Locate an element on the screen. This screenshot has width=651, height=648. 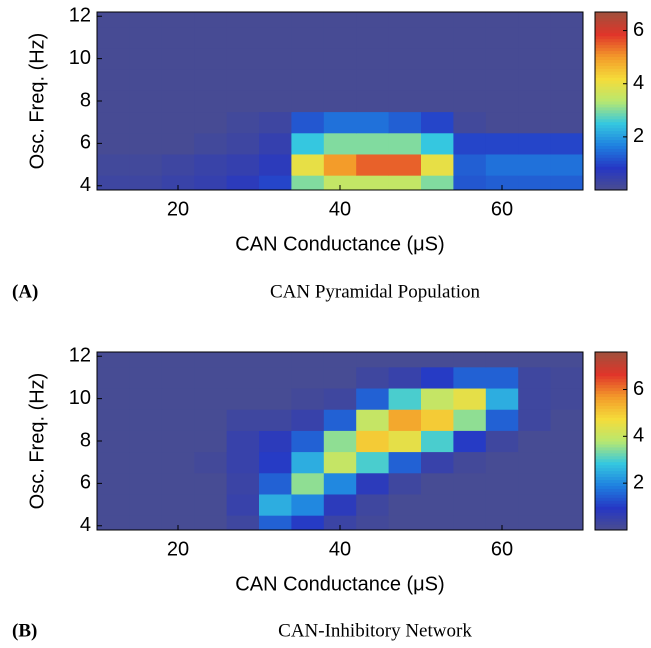
panel-label: (B) is located at coordinates (24, 630).